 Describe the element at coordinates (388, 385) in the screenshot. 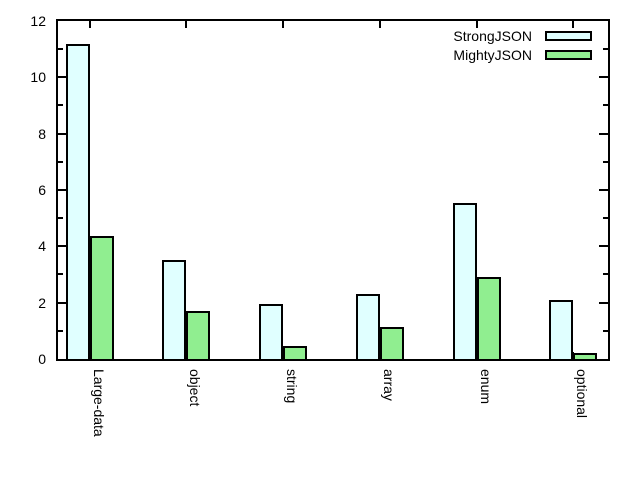

I see `category-label-array: array` at that location.